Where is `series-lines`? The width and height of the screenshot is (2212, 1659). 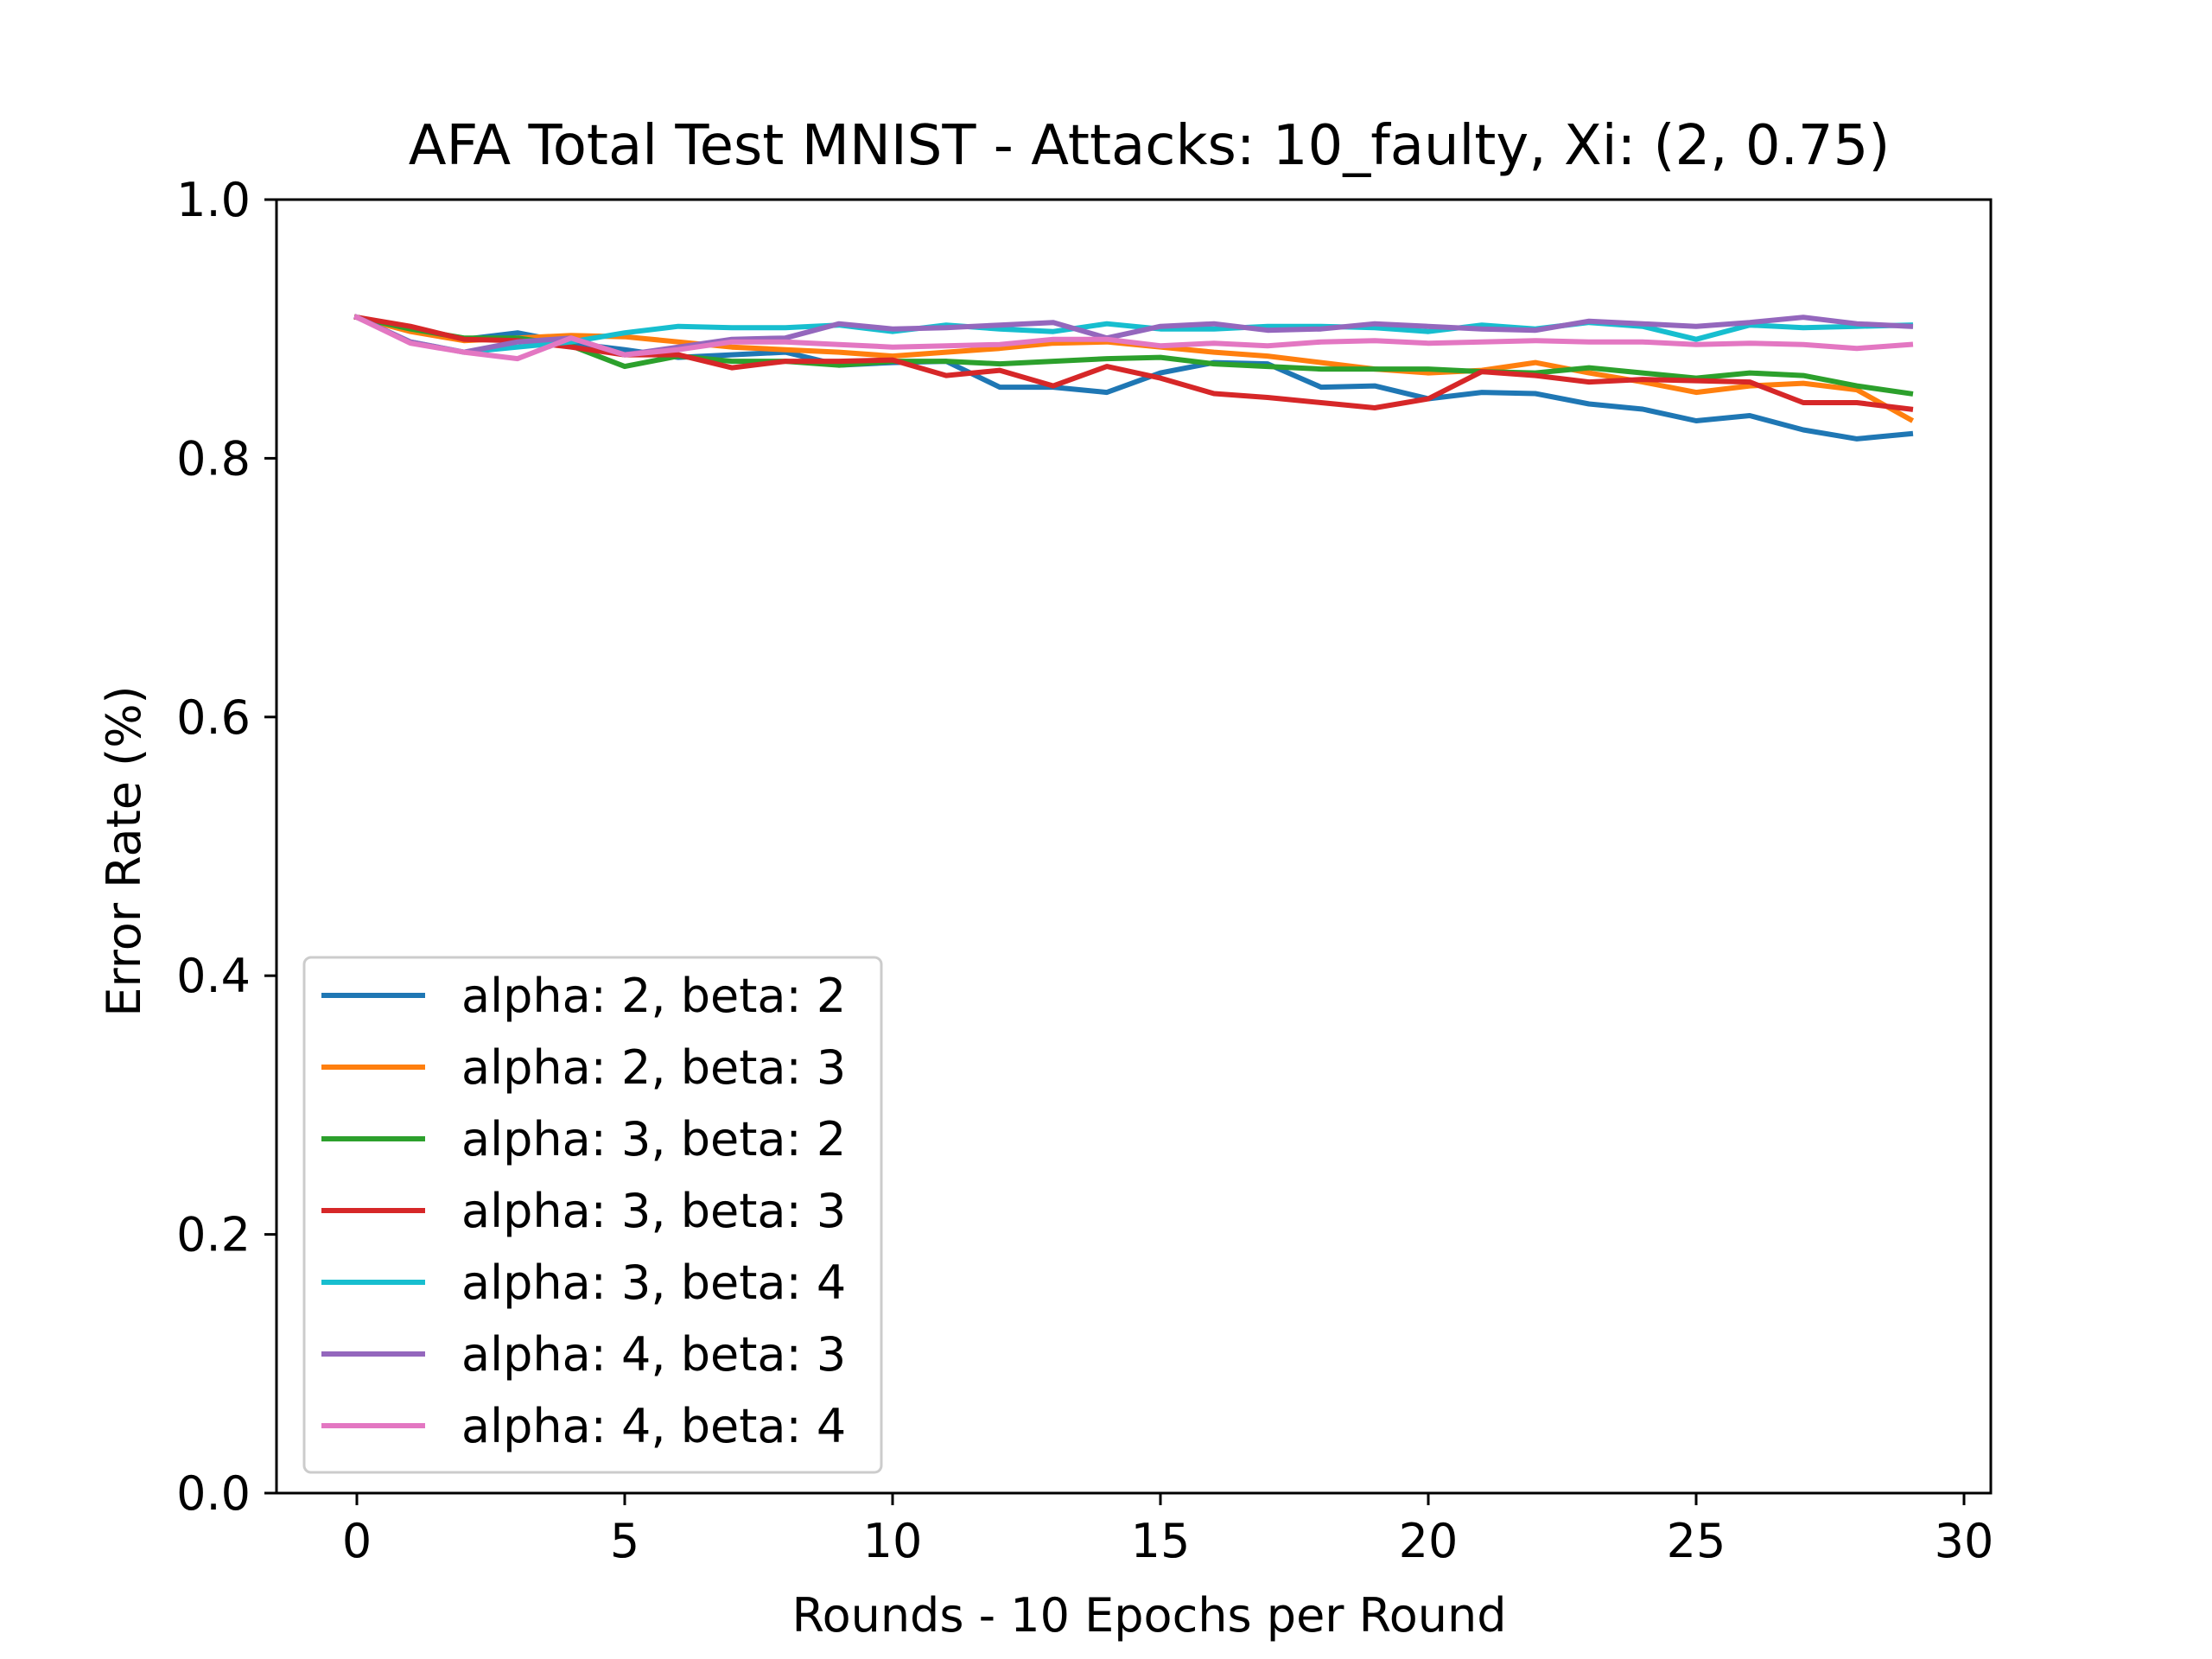
series-lines is located at coordinates (1134, 378).